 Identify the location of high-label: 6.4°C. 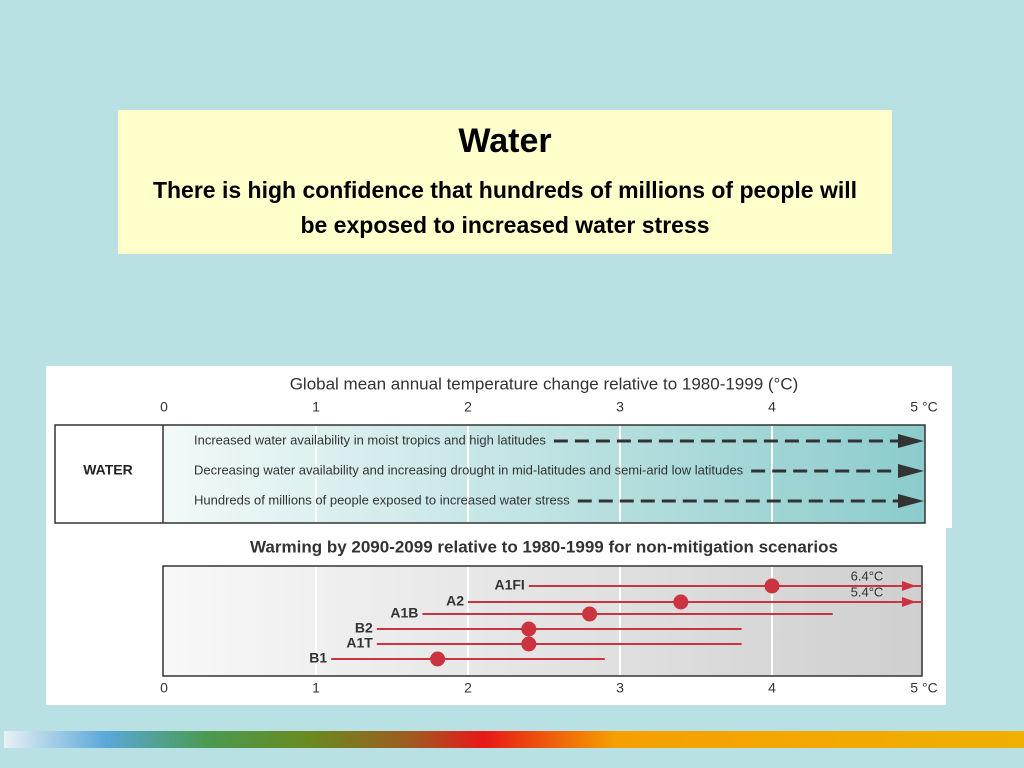
(867, 575).